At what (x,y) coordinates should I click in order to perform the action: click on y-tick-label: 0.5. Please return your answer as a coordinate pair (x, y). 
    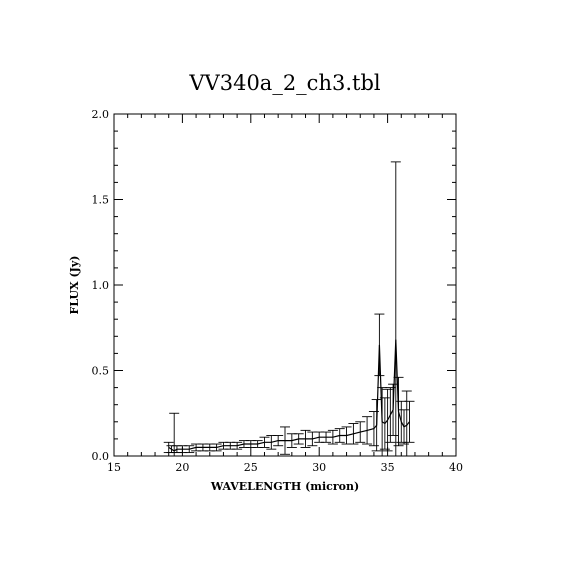
    Looking at the image, I should click on (101, 371).